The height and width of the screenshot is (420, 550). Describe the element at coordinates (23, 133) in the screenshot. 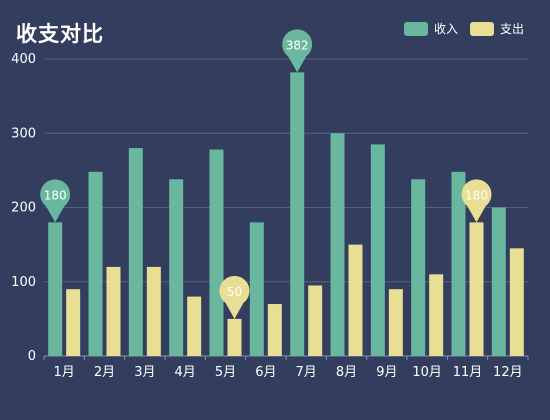

I see `y-tick-label: 300` at that location.